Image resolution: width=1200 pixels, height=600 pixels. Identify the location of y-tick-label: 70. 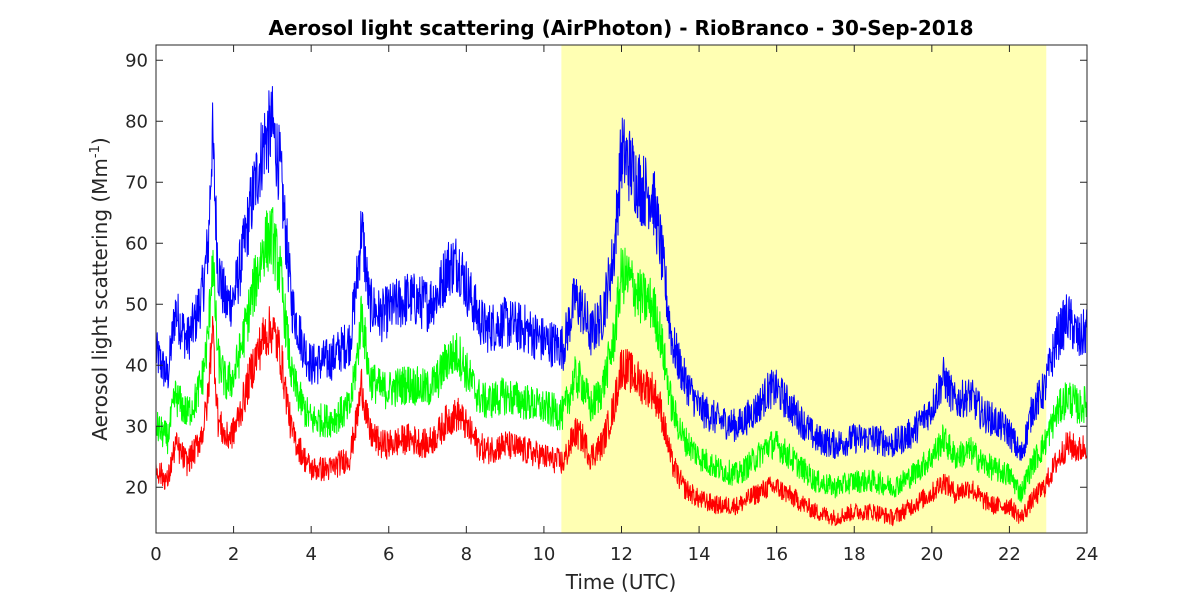
(136, 182).